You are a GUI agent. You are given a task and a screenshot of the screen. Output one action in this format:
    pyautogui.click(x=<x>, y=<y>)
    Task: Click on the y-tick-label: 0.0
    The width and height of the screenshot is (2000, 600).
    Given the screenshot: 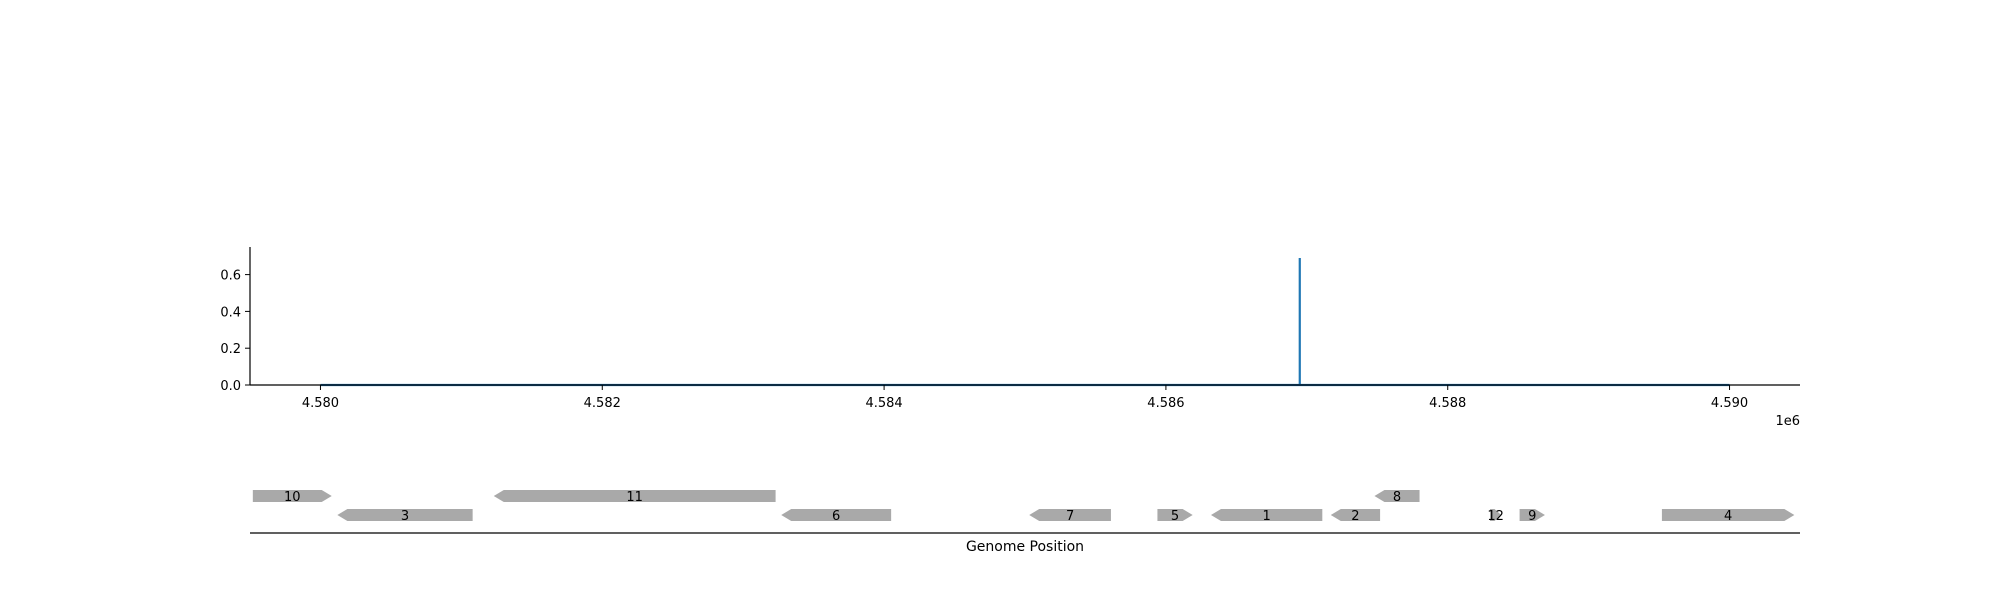 What is the action you would take?
    pyautogui.click(x=230, y=386)
    